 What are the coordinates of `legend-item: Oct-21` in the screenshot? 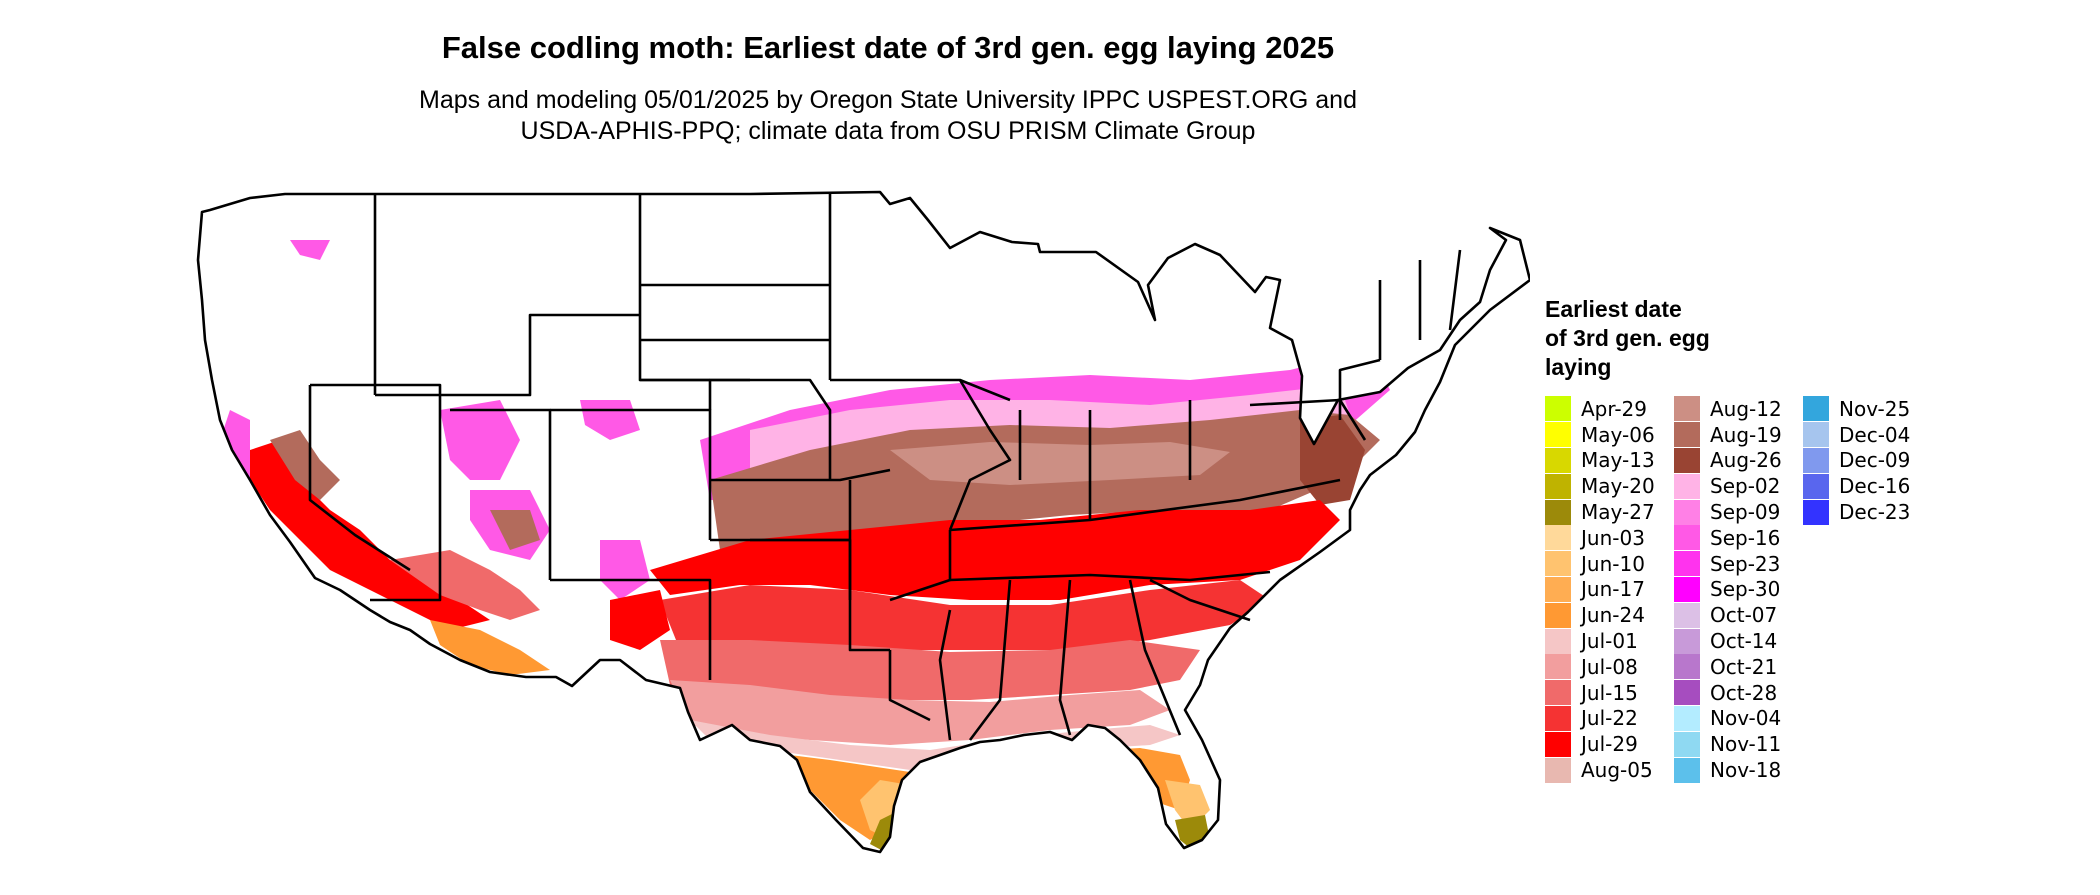 It's located at (1738, 667).